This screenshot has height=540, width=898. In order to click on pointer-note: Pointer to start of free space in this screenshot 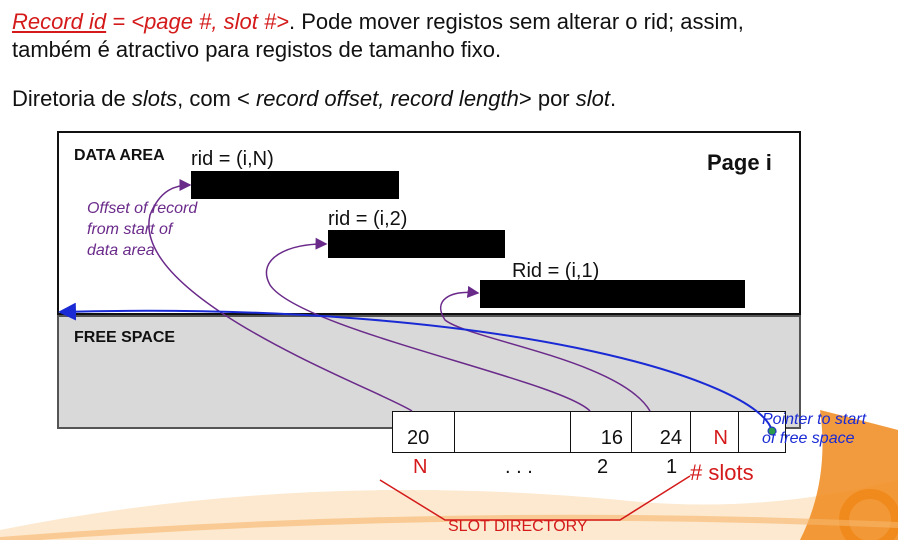, I will do `click(814, 429)`.